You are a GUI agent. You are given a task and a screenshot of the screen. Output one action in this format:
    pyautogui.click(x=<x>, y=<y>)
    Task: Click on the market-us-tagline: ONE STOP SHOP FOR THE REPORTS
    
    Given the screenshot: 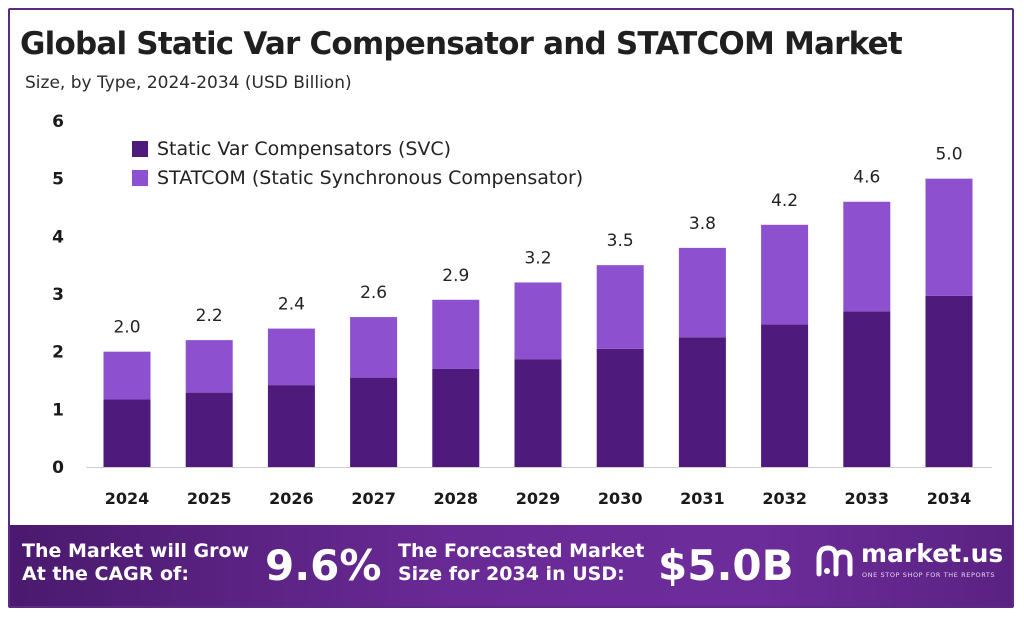 What is the action you would take?
    pyautogui.click(x=929, y=575)
    